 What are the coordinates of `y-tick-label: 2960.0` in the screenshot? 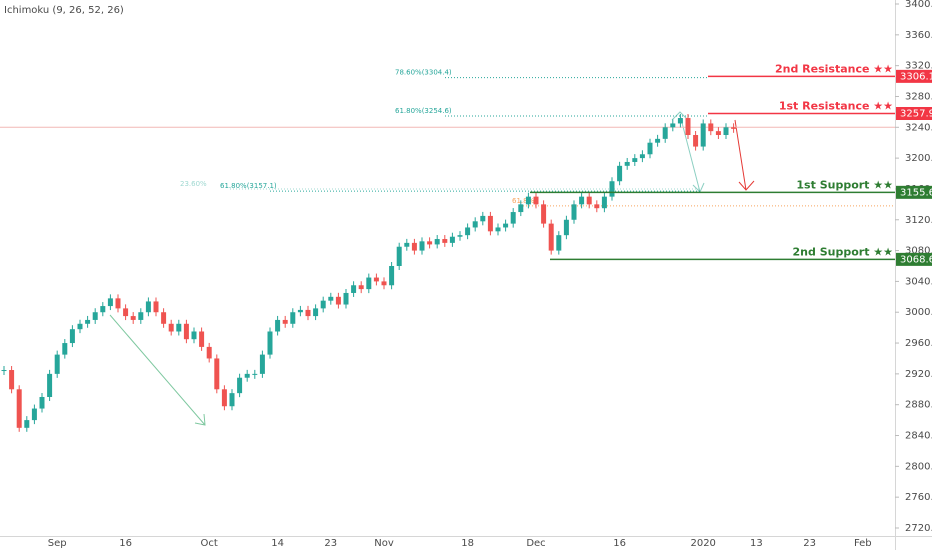 It's located at (918, 343).